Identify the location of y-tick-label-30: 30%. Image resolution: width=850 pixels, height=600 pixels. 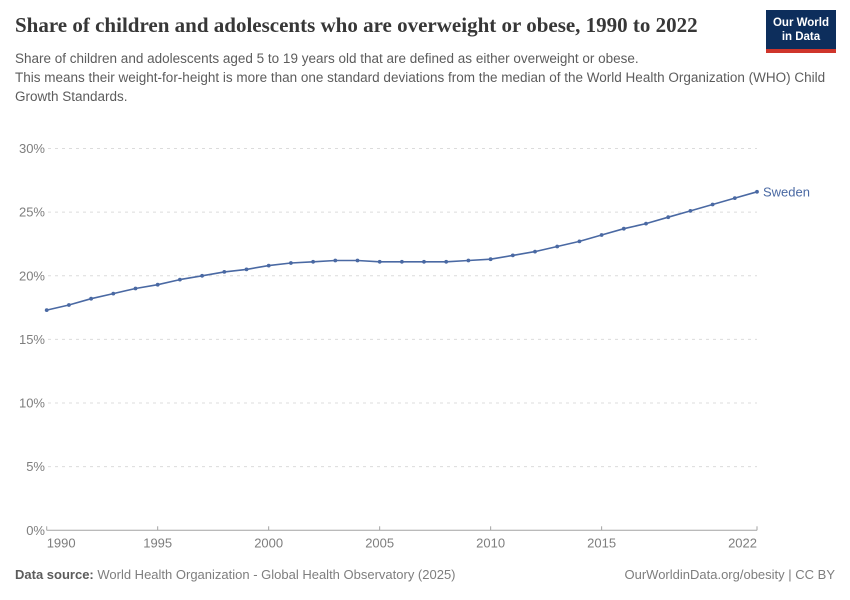
(32, 148).